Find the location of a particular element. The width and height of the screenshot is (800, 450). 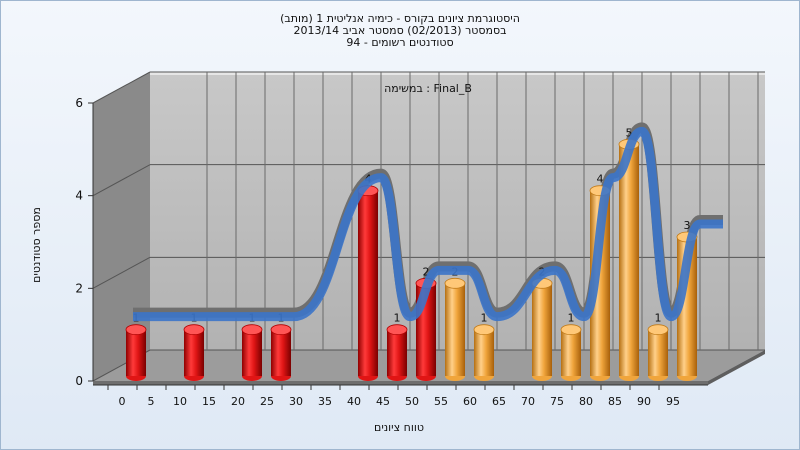

x-axis-label: טווח ציונים is located at coordinates (399, 427).